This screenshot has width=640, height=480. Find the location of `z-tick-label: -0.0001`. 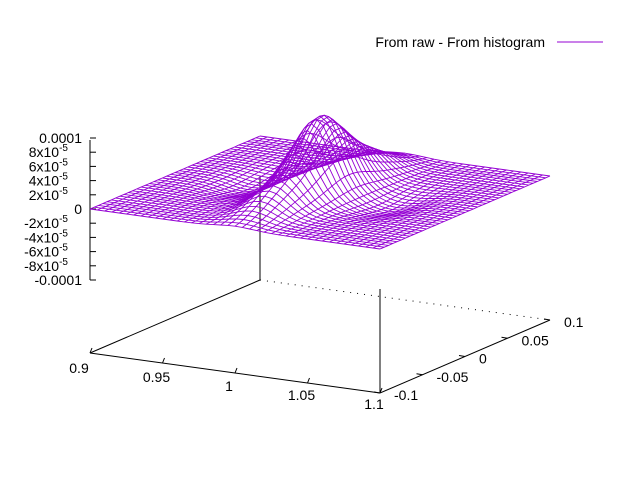

z-tick-label: -0.0001 is located at coordinates (59, 280).